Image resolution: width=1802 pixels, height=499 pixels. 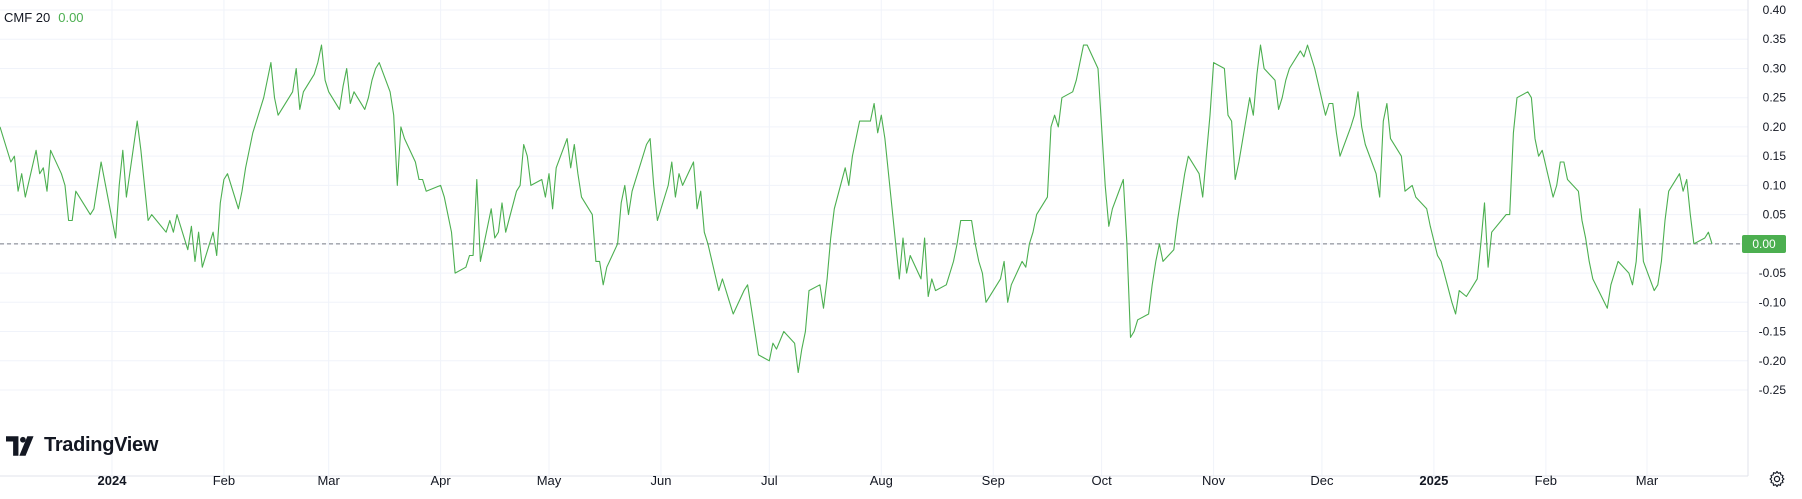 I want to click on gear-icon, so click(x=1777, y=479).